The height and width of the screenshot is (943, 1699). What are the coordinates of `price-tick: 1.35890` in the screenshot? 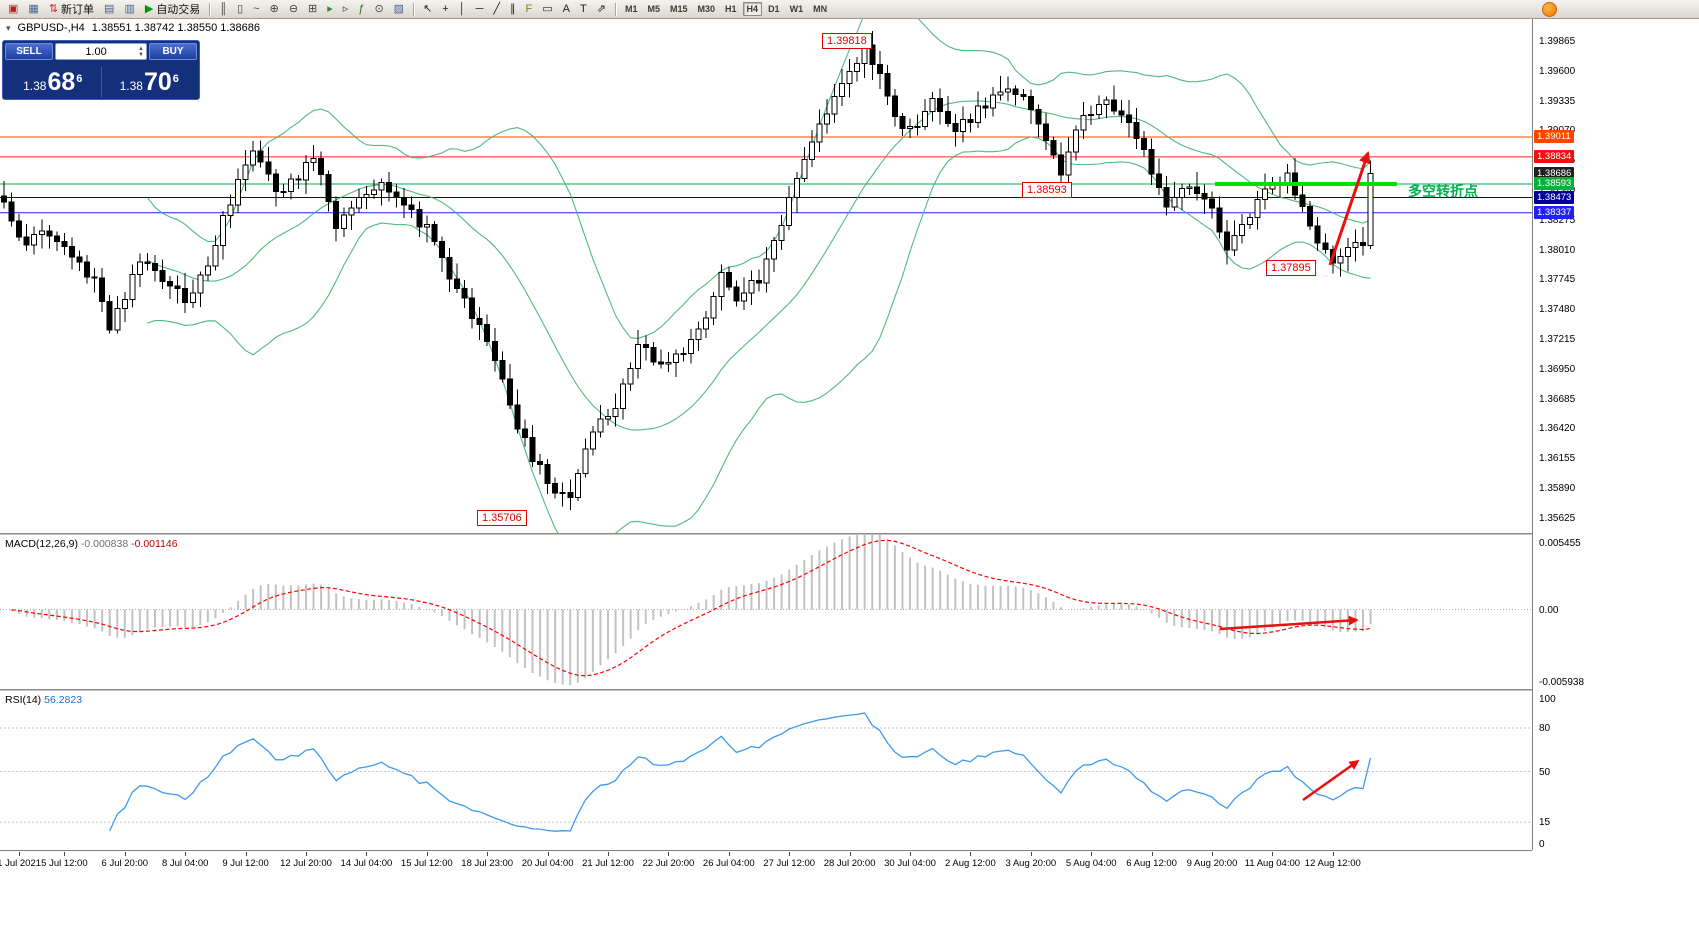 It's located at (1557, 488).